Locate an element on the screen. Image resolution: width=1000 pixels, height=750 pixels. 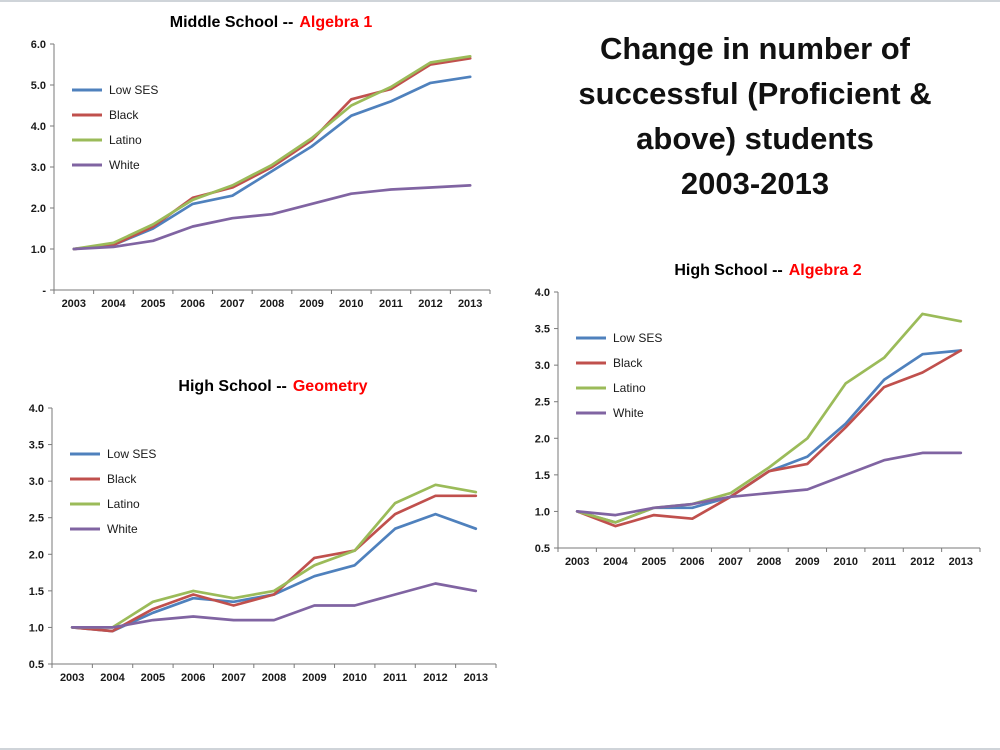
series-line-low-ses is located at coordinates (769, 436).